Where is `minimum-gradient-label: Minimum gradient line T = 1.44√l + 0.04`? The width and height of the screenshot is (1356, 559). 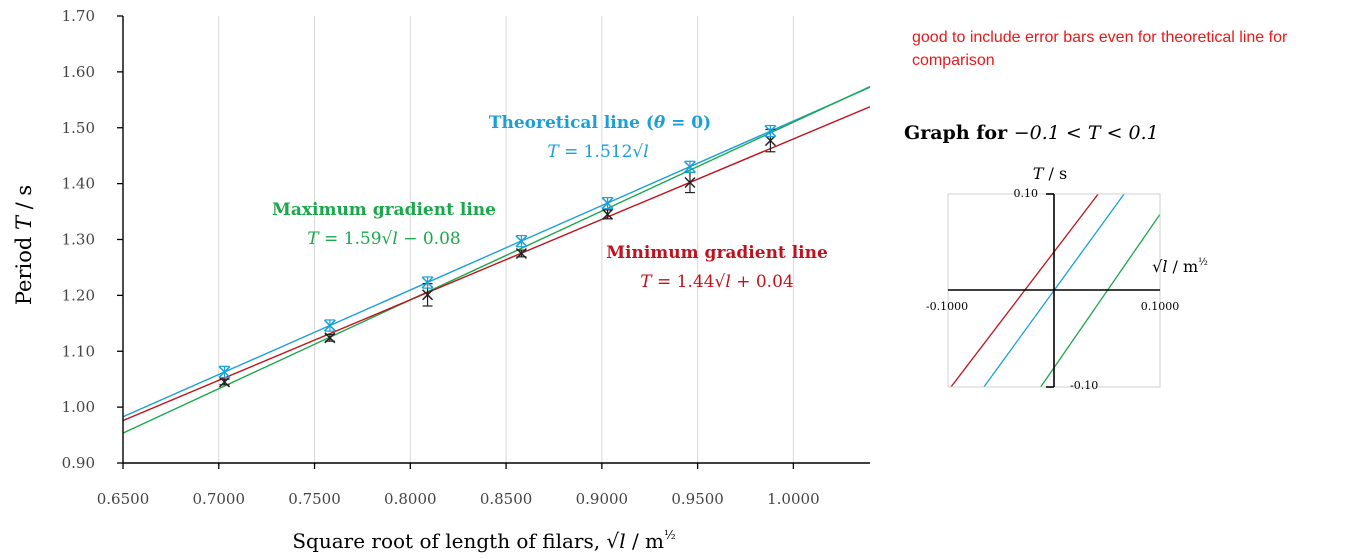 minimum-gradient-label: Minimum gradient line T = 1.44√l + 0.04 is located at coordinates (717, 267).